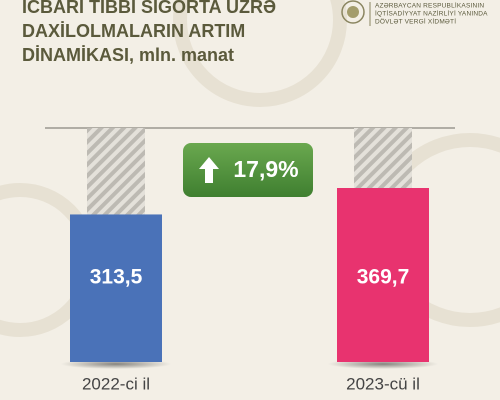 The height and width of the screenshot is (400, 500). I want to click on value-label: 369,7, so click(383, 277).